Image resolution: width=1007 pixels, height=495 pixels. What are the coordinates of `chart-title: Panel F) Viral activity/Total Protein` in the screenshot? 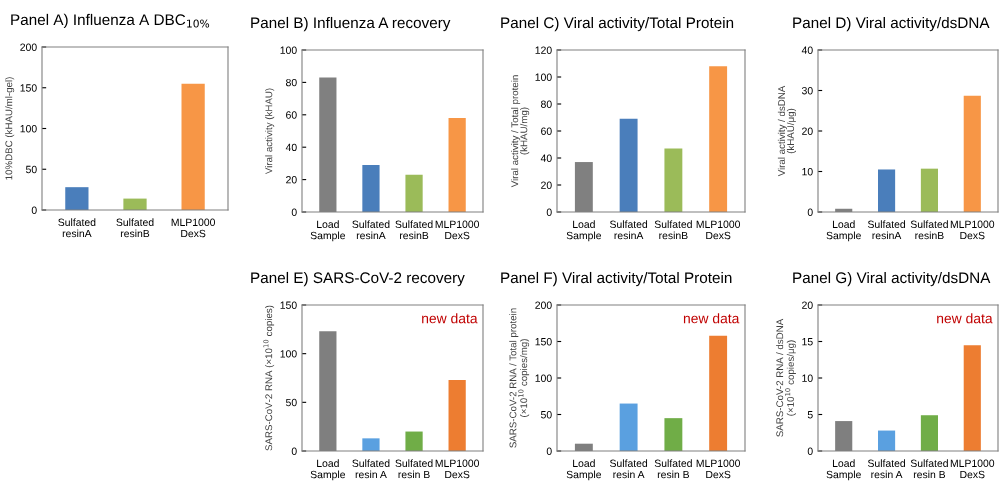 It's located at (616, 279).